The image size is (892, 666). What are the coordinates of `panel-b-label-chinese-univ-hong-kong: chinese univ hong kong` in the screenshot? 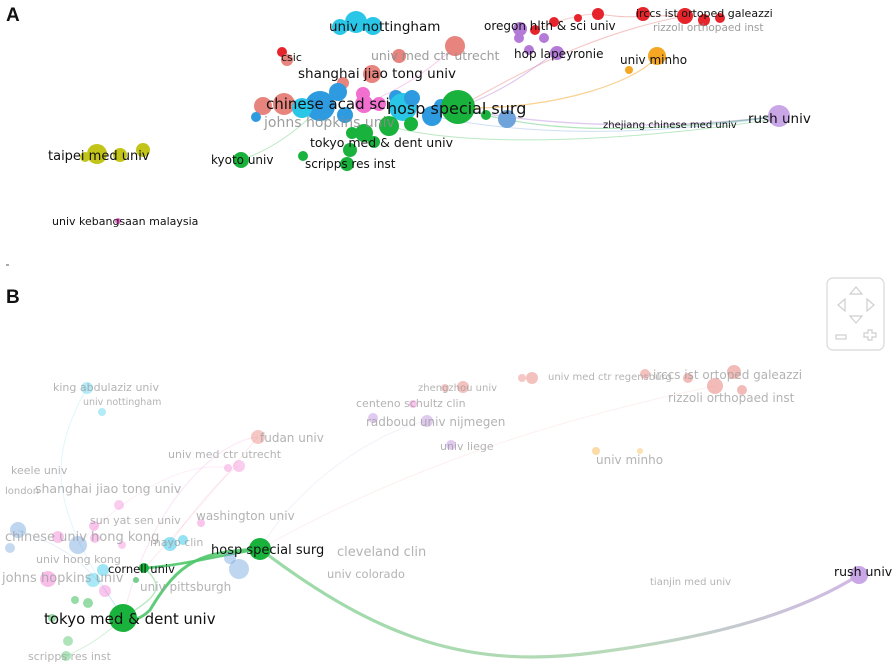 It's located at (82, 537).